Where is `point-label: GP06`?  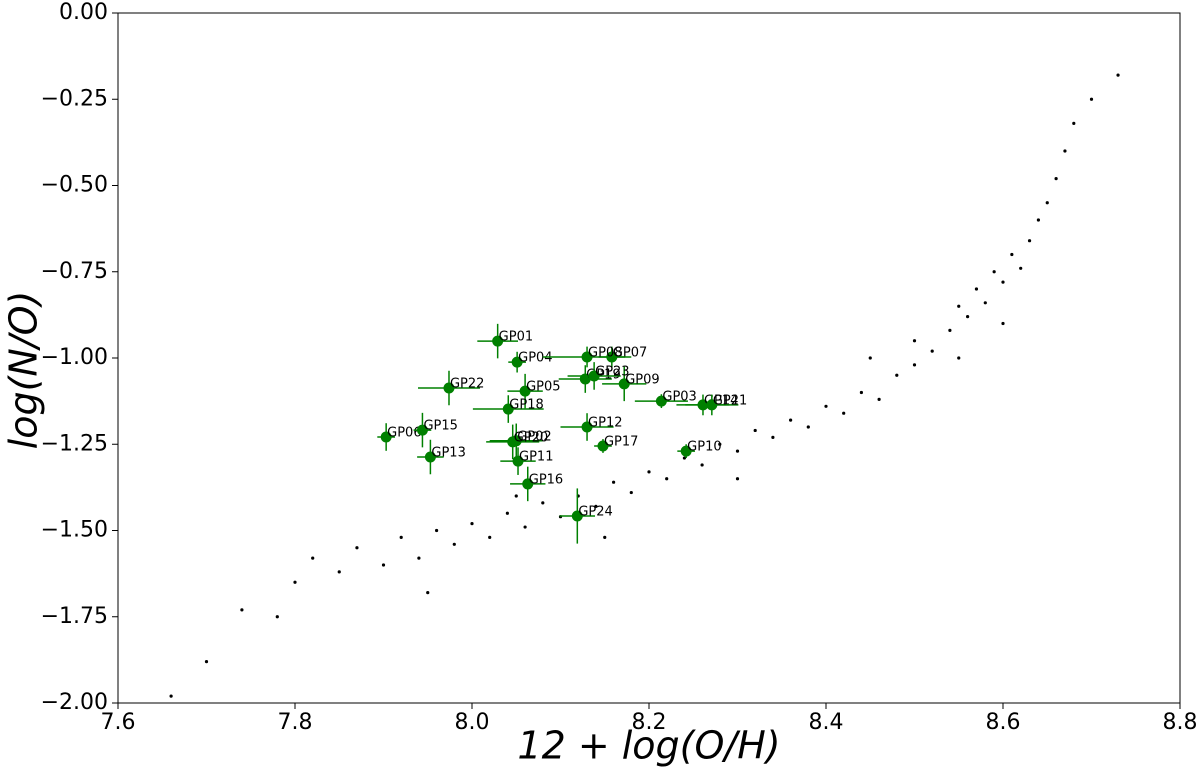 point-label: GP06 is located at coordinates (404, 433).